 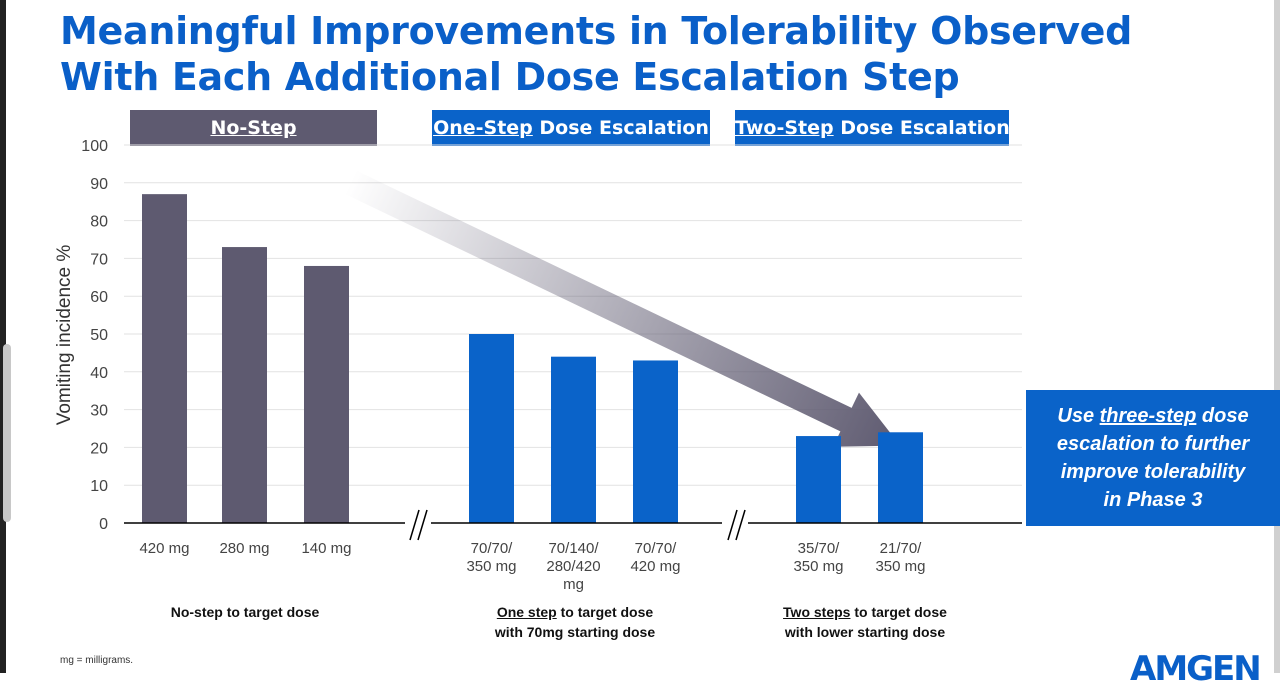 I want to click on header-no-step: No-Step, so click(x=253, y=128).